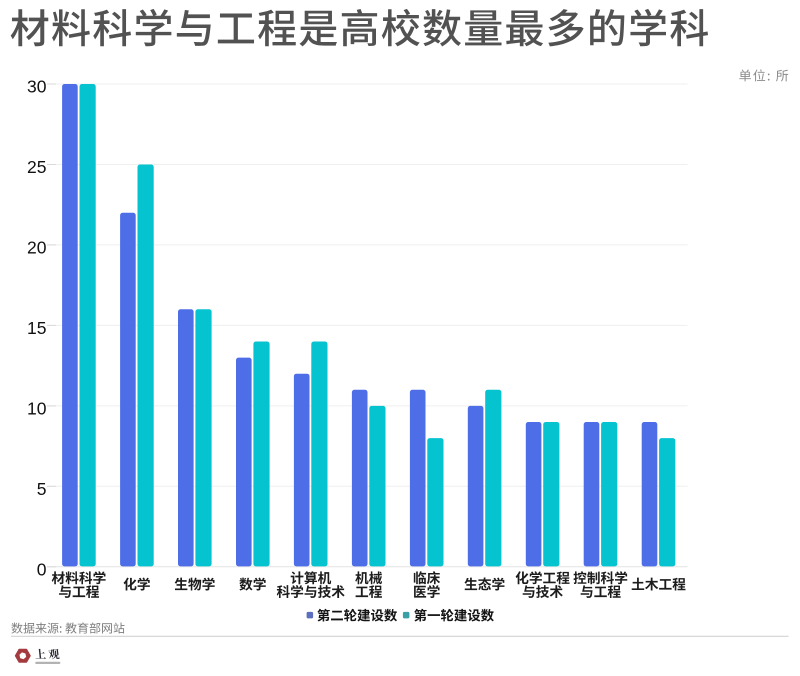  Describe the element at coordinates (36, 167) in the screenshot. I see `svg-text: 25` at that location.